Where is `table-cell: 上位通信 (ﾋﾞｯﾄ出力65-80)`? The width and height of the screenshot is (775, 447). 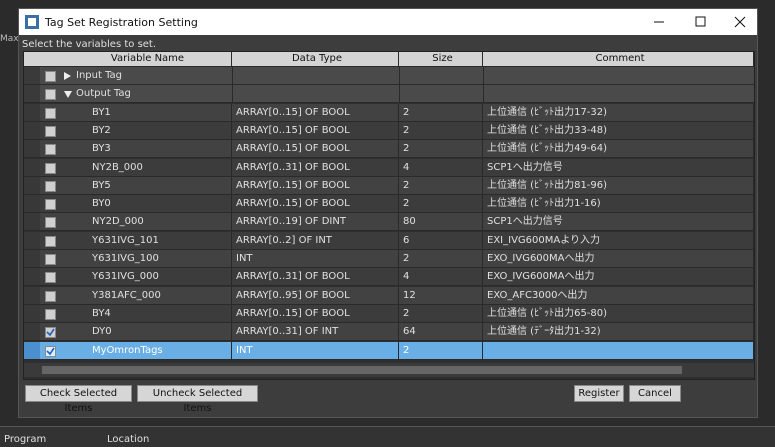
table-cell: 上位通信 (ﾋﾞｯﾄ出力65-80) is located at coordinates (618, 313).